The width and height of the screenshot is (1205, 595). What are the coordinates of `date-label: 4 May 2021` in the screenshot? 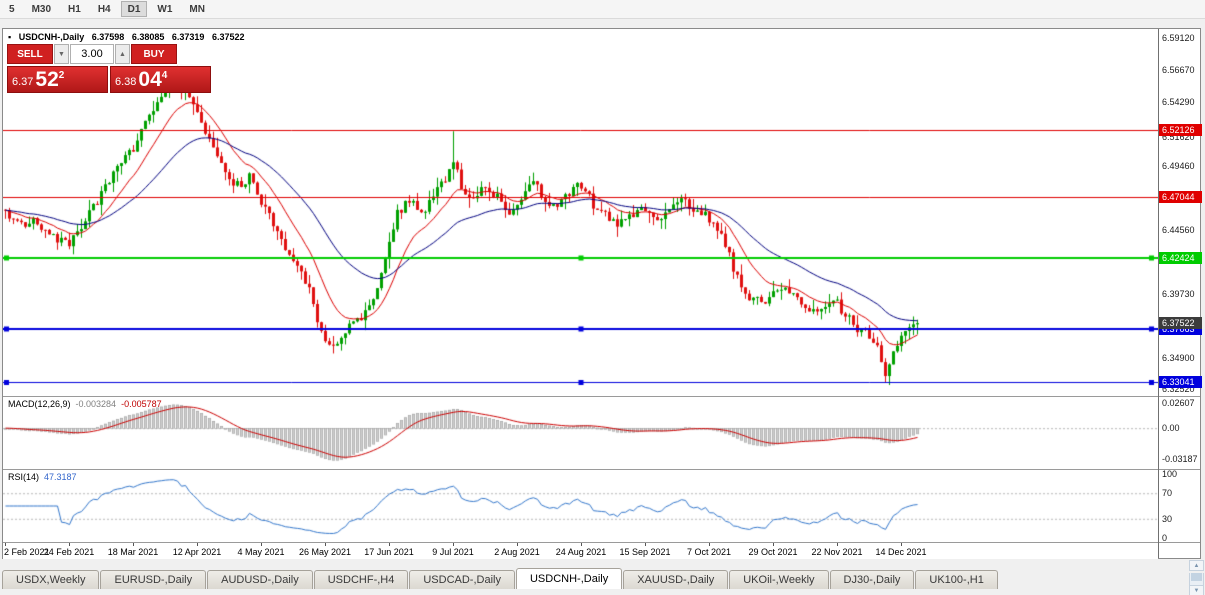 It's located at (261, 552).